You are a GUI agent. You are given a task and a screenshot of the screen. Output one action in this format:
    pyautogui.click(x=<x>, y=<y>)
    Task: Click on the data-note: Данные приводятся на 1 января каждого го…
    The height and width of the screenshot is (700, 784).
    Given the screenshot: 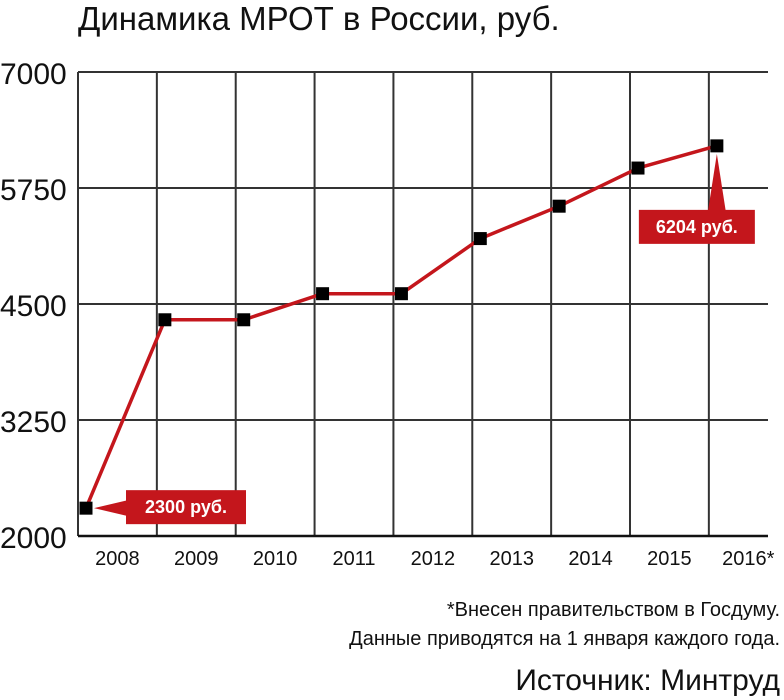 What is the action you would take?
    pyautogui.click(x=564, y=639)
    